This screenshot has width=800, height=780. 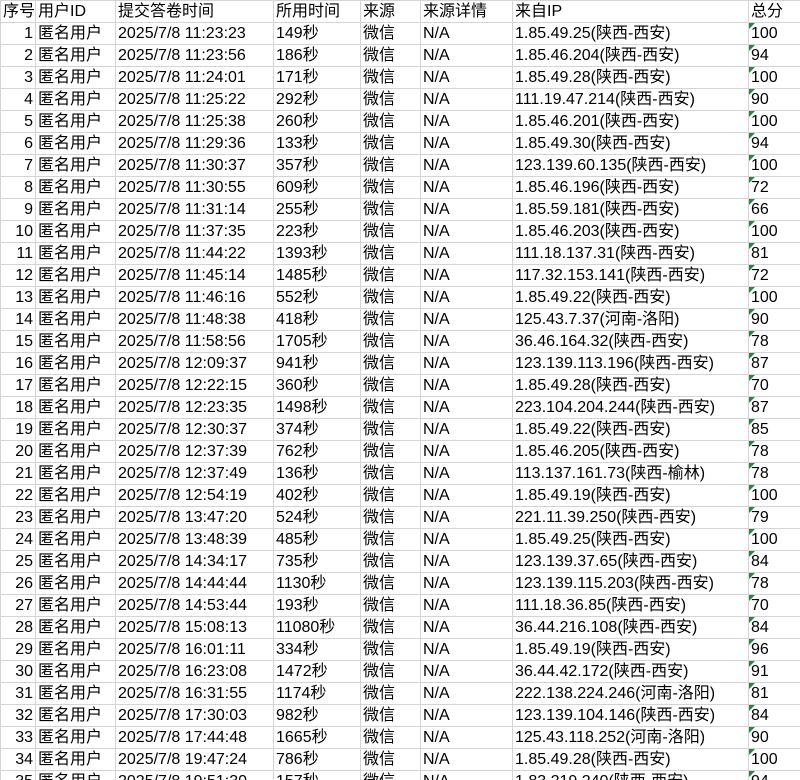 I want to click on table-cell: 357秒, so click(x=317, y=165).